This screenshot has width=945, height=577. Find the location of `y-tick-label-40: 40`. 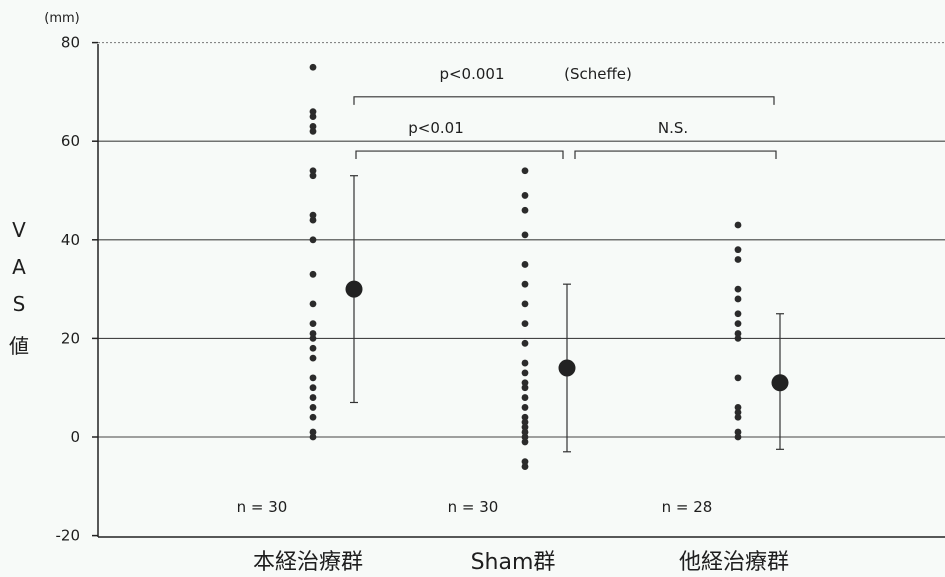

y-tick-label-40: 40 is located at coordinates (70, 240).